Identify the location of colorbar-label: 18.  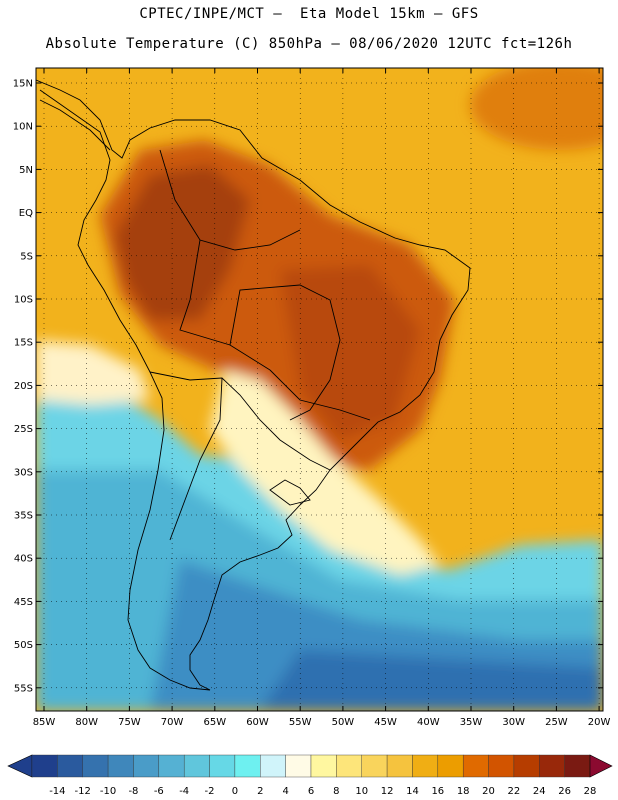
(463, 791).